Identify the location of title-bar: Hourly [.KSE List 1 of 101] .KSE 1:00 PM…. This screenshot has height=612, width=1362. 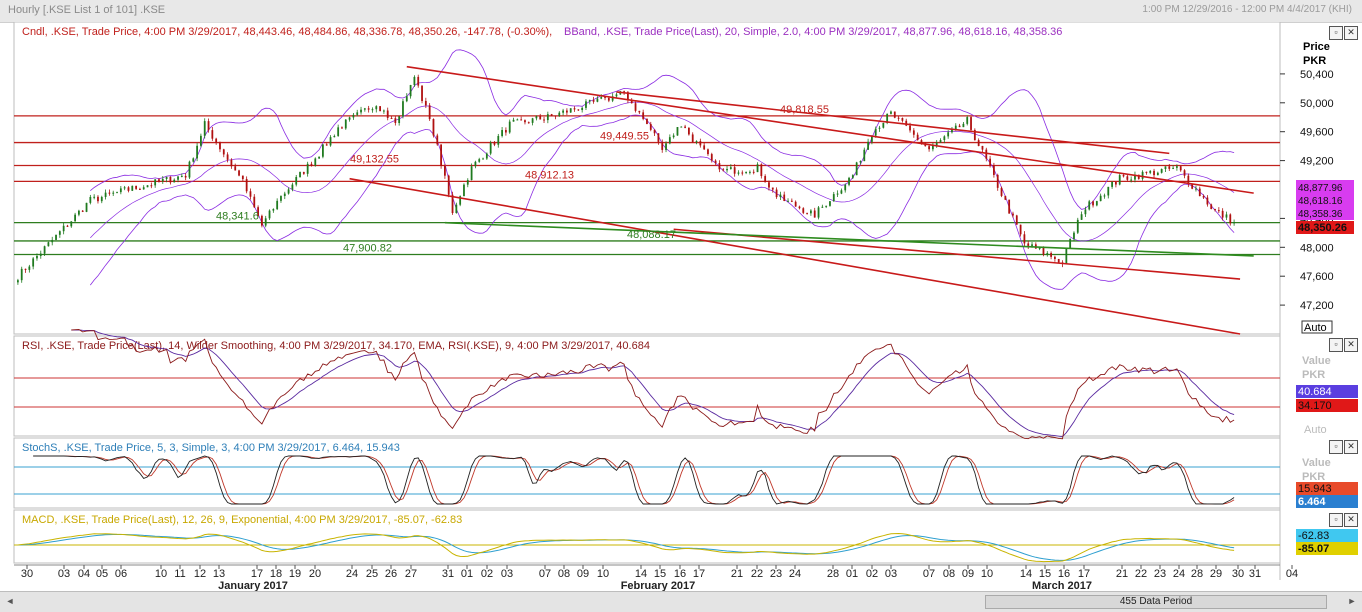
(681, 11).